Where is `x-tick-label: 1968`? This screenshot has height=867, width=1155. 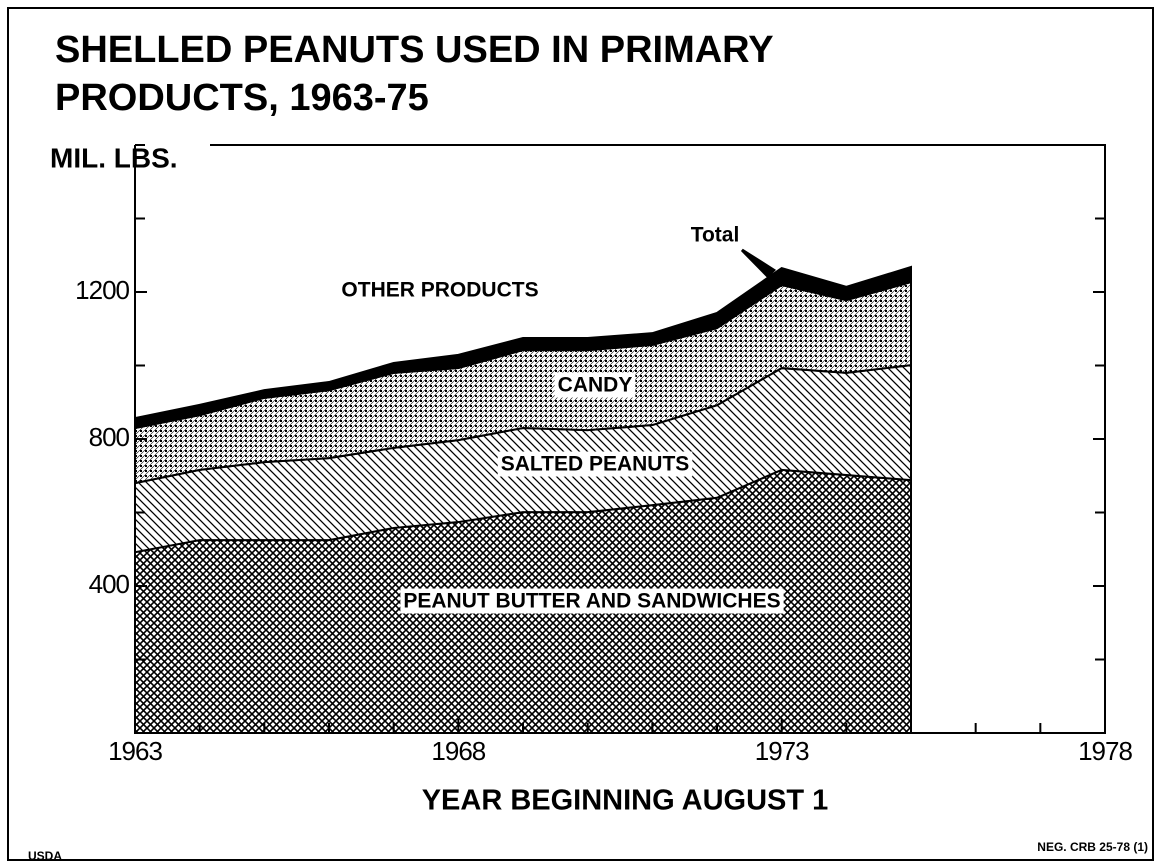
x-tick-label: 1968 is located at coordinates (458, 751).